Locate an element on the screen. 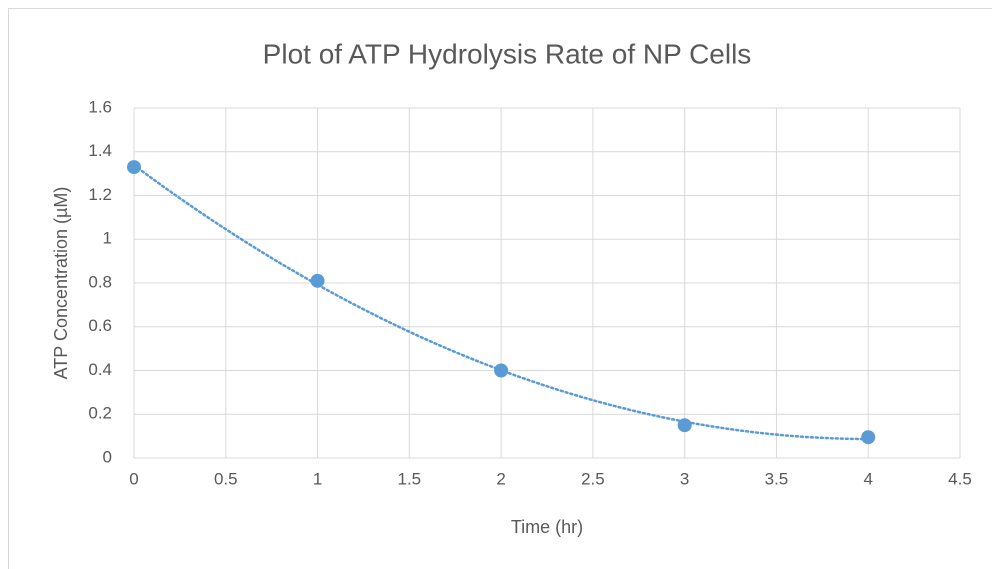 Image resolution: width=992 pixels, height=569 pixels. chart-title: Plot of ATP Hydrolysis Rate of NP Cells is located at coordinates (507, 53).